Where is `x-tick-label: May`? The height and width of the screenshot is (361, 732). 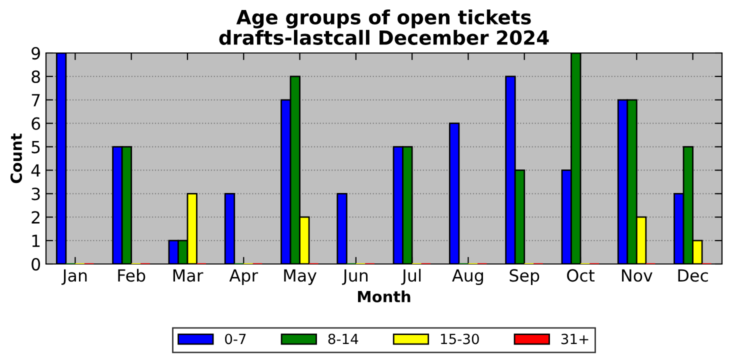
x-tick-label: May is located at coordinates (300, 277).